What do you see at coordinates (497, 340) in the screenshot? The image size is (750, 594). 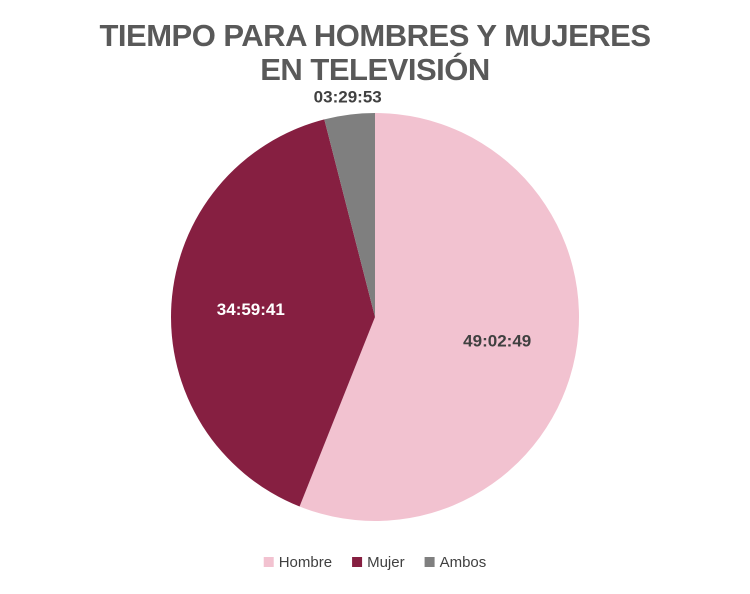 I see `data-label-hombre: 49:02:49` at bounding box center [497, 340].